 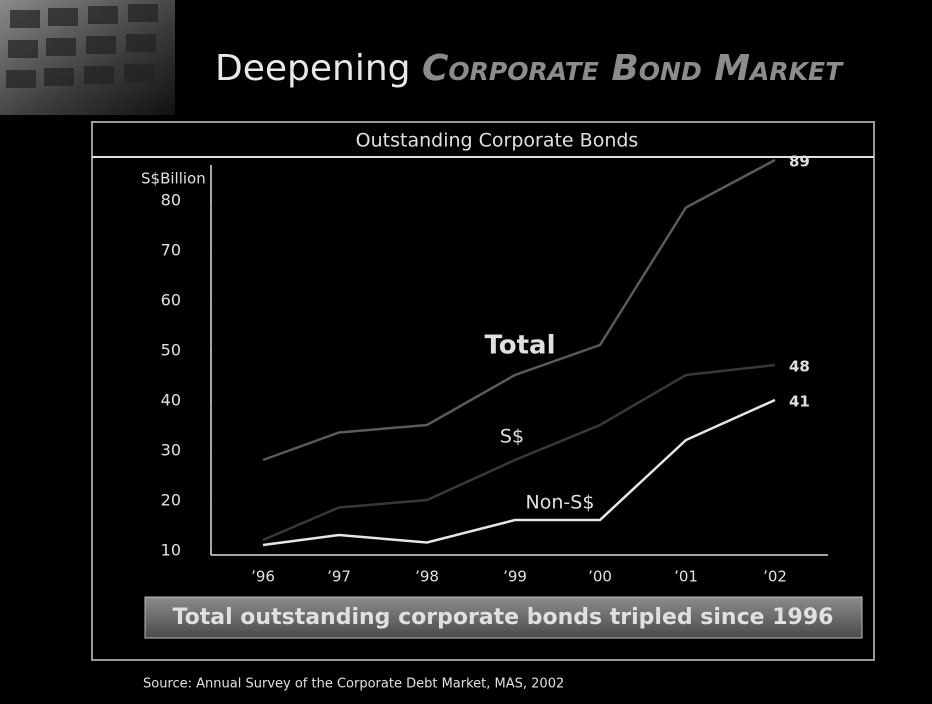 What do you see at coordinates (171, 450) in the screenshot?
I see `y-tick-label: 30` at bounding box center [171, 450].